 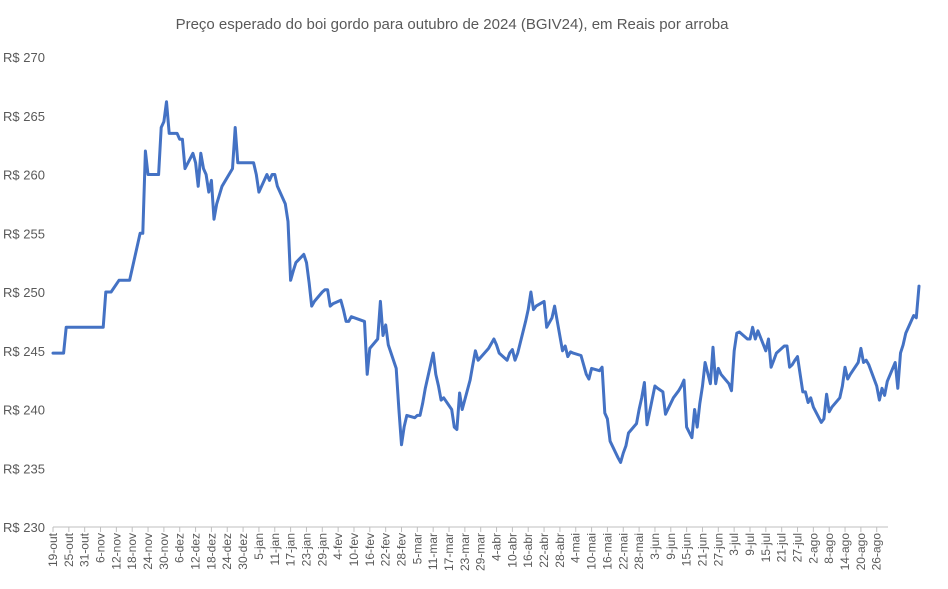 What do you see at coordinates (449, 552) in the screenshot?
I see `x-tick-label: 17-mar` at bounding box center [449, 552].